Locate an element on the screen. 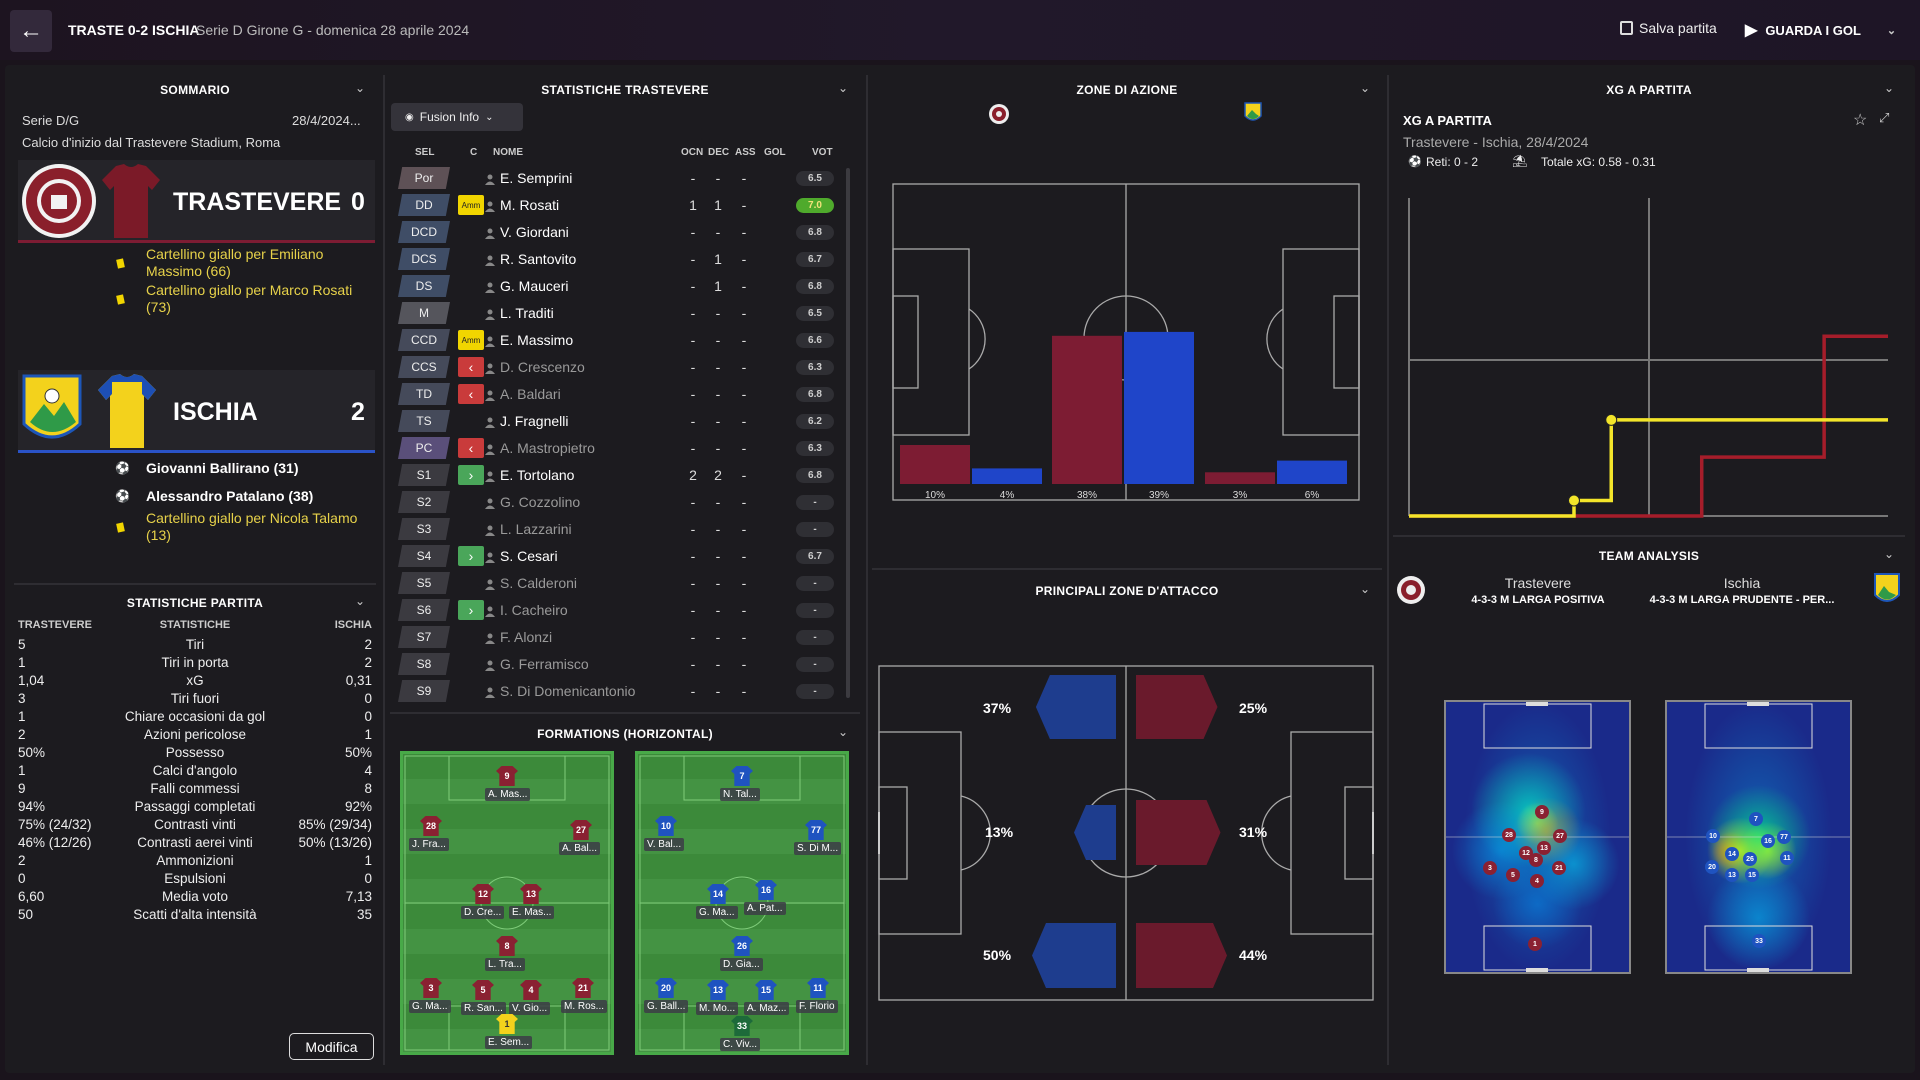 This screenshot has width=1920, height=1080. heatmap-player-dot: 9 is located at coordinates (1542, 812).